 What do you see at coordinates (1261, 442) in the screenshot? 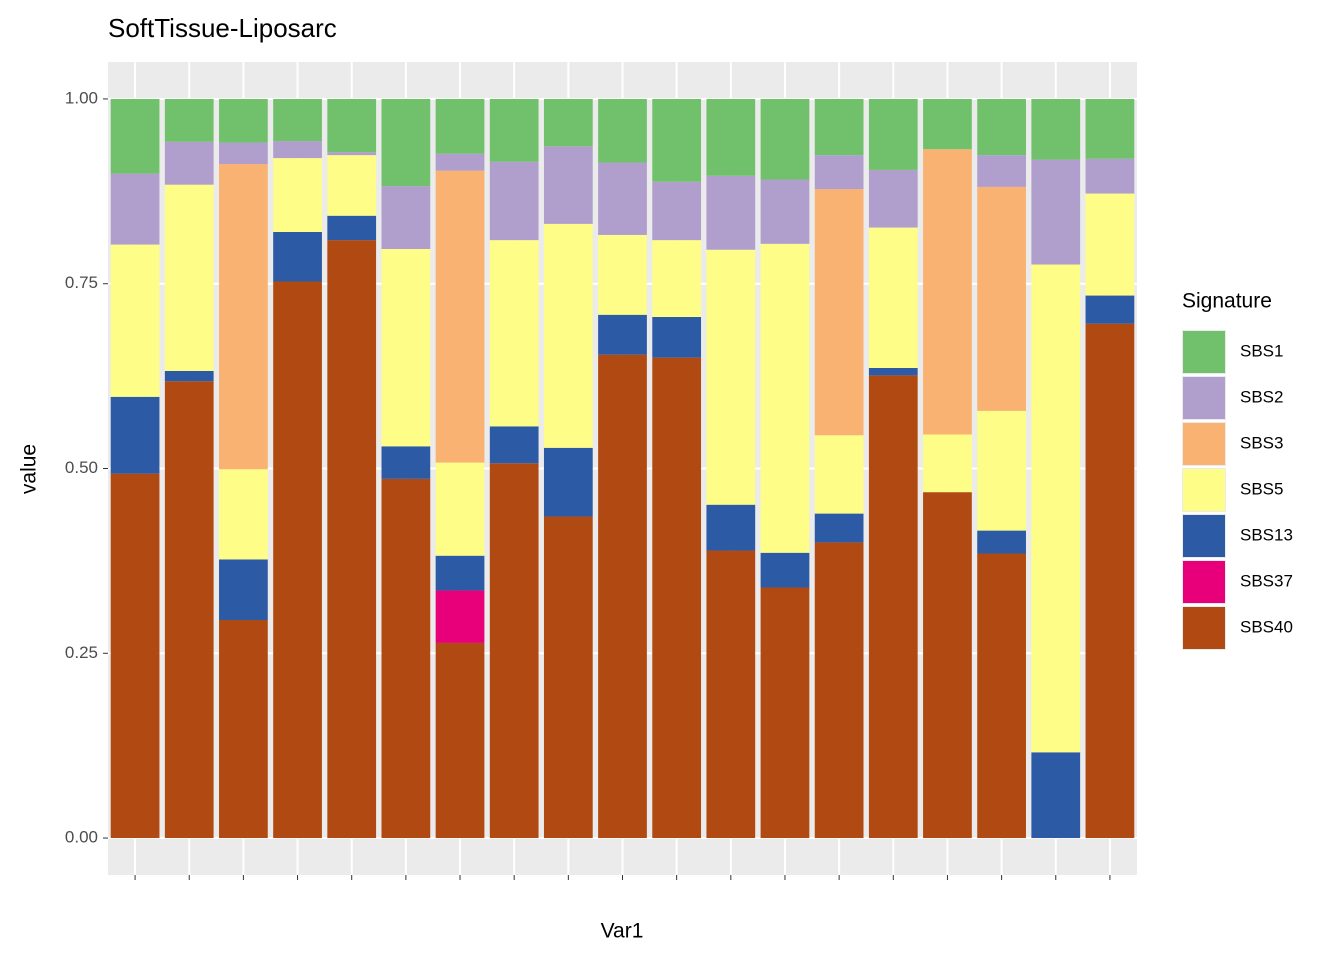
I see `legend-label: SBS3` at bounding box center [1261, 442].